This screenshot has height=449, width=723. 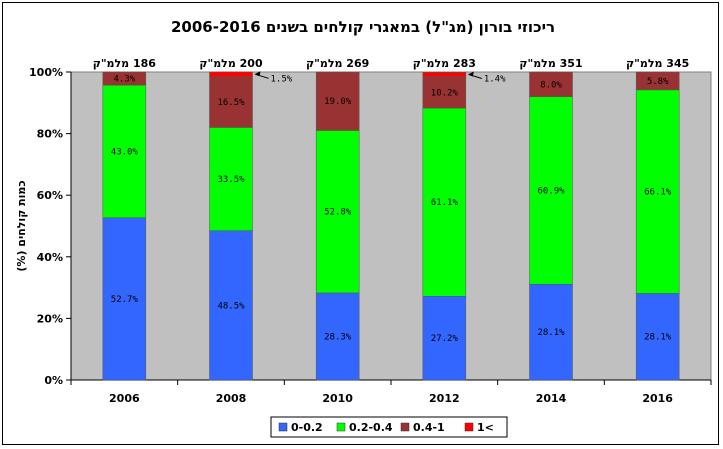 I want to click on data-label: 28.3%, so click(x=338, y=337).